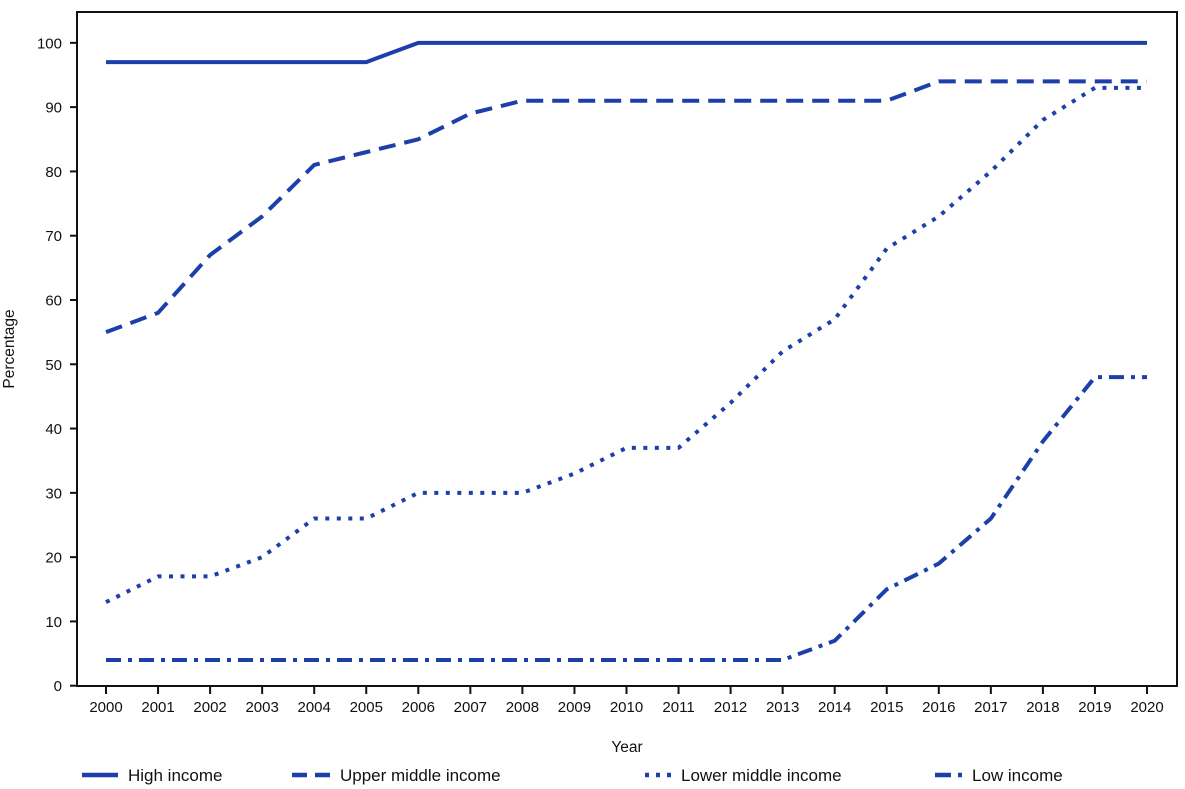  I want to click on legend-item-high-income: High income, so click(152, 775).